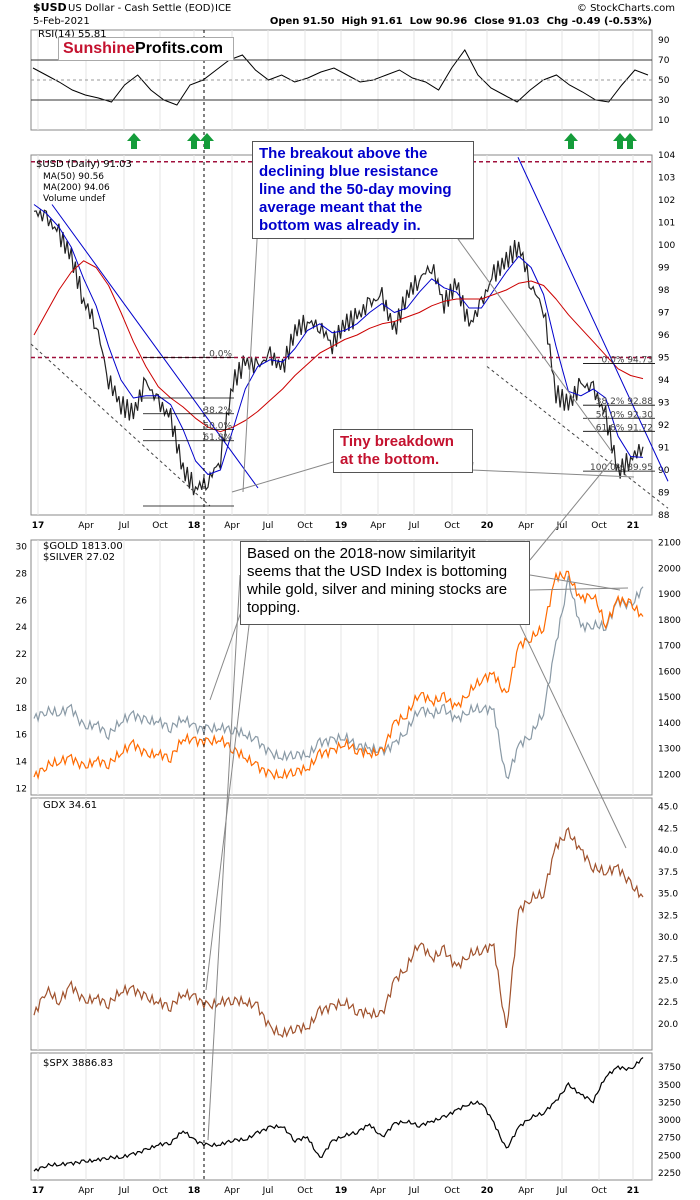 The image size is (700, 1200). Describe the element at coordinates (664, 291) in the screenshot. I see `y-tick-label: 98` at that location.